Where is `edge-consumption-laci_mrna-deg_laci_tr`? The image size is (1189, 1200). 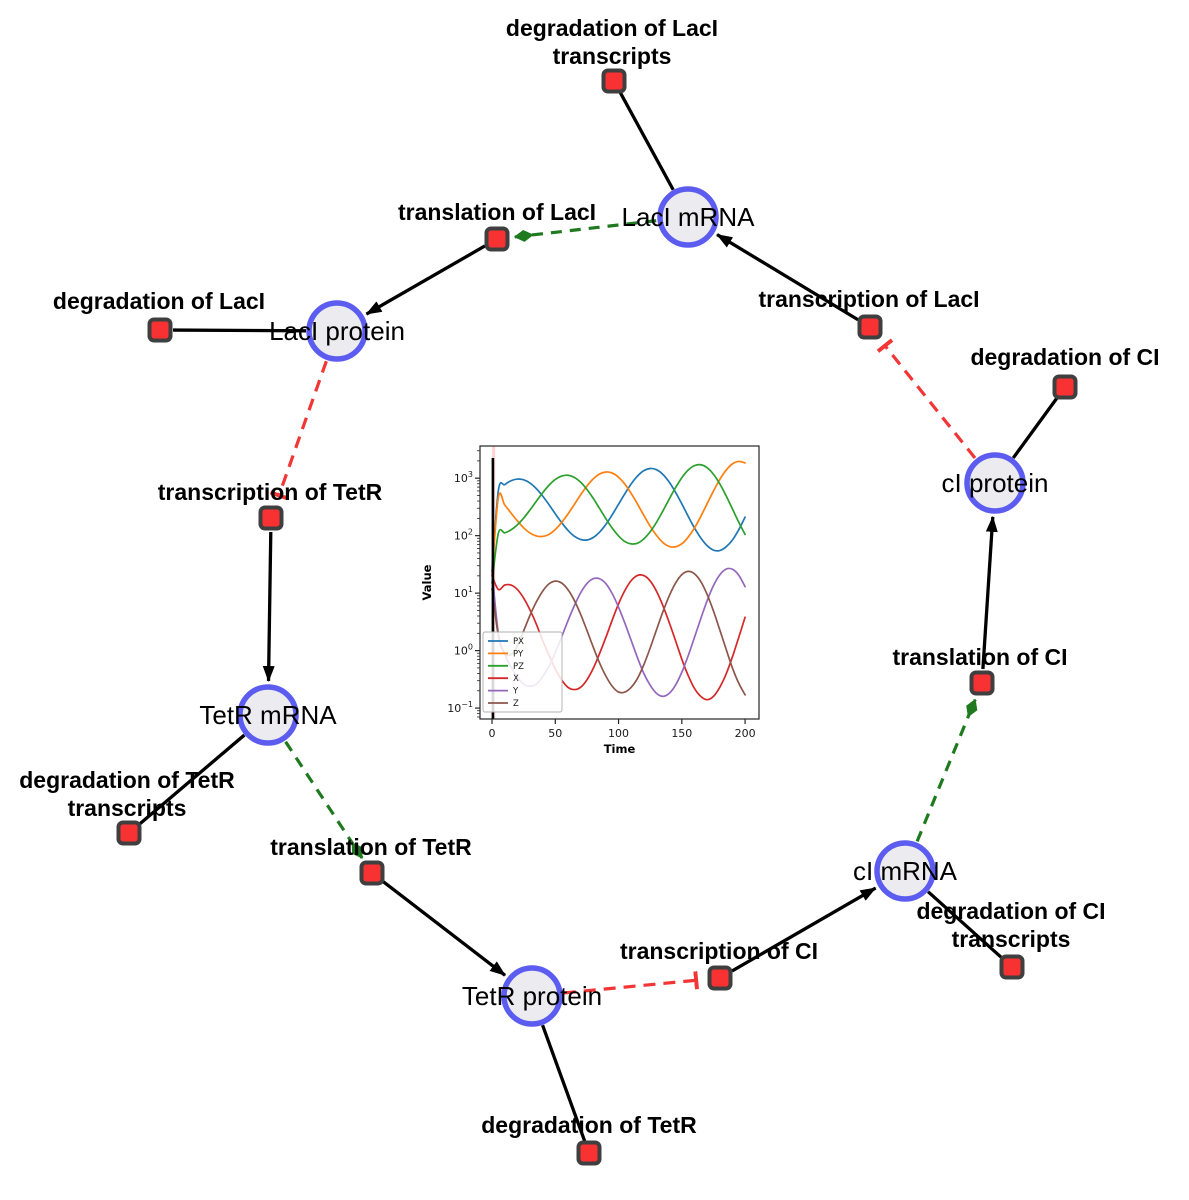
edge-consumption-laci_mrna-deg_laci_tr is located at coordinates (646, 141).